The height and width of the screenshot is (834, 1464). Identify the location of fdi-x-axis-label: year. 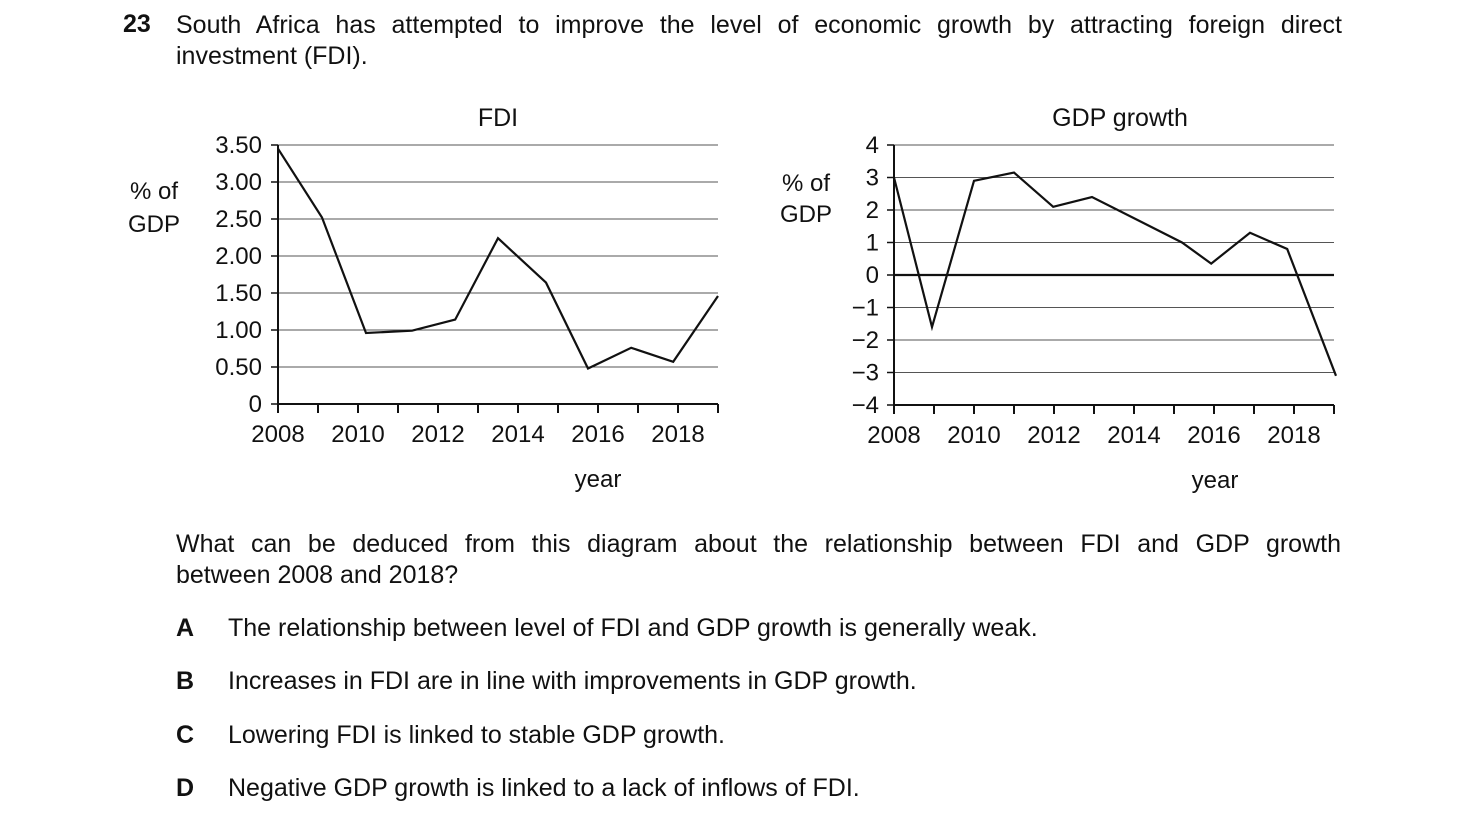
(598, 479).